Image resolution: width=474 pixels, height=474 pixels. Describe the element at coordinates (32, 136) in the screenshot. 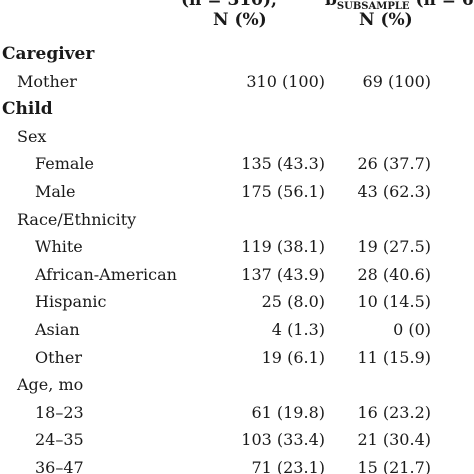

I see `row-label: Sex` at that location.